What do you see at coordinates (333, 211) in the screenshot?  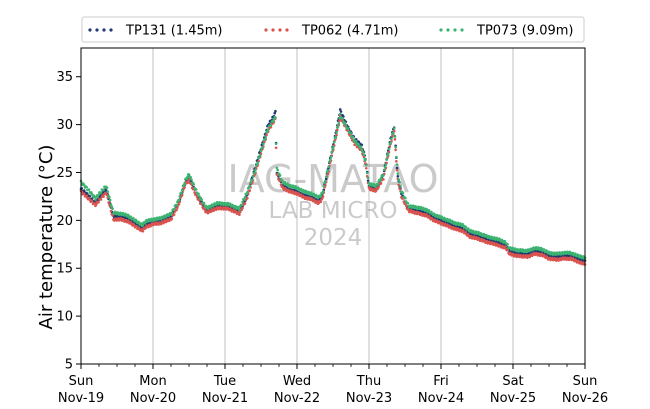 I see `watermark-line-2: LAB MICRO` at bounding box center [333, 211].